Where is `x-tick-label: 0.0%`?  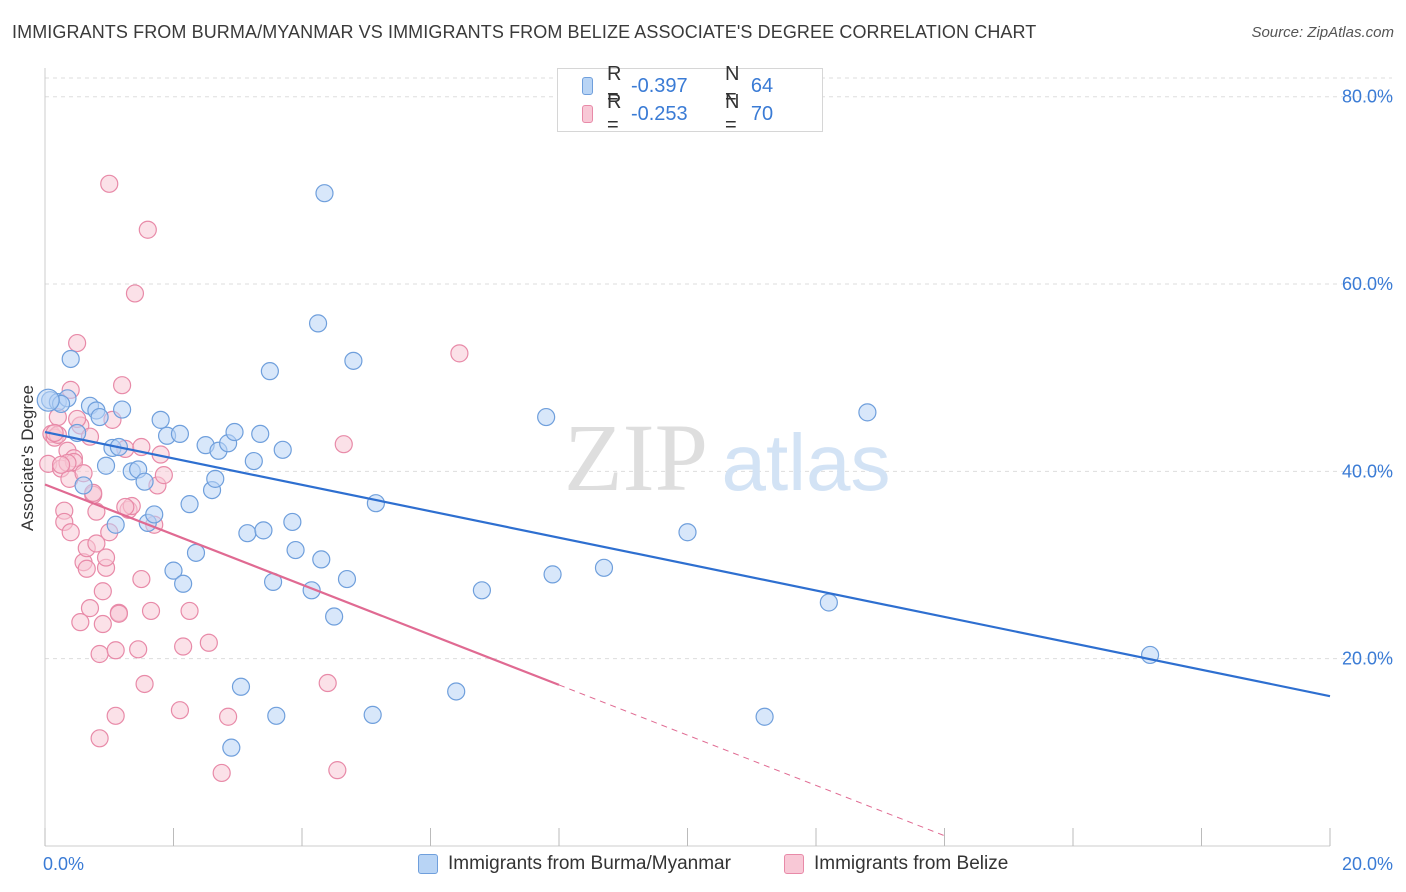 x-tick-label: 0.0% is located at coordinates (63, 864).